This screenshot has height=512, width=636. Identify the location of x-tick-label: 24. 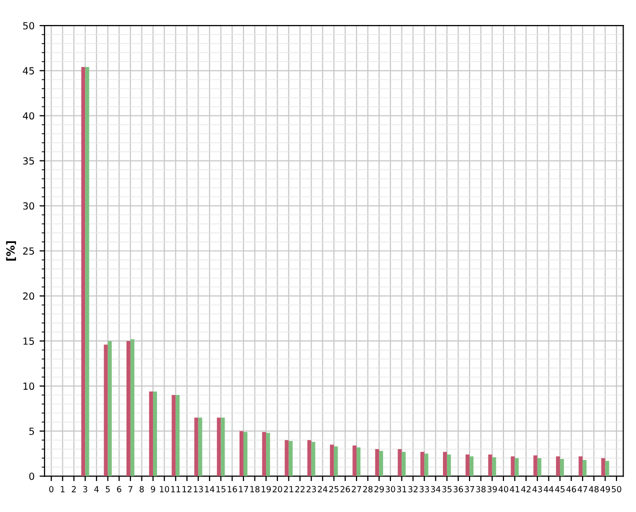
(323, 489).